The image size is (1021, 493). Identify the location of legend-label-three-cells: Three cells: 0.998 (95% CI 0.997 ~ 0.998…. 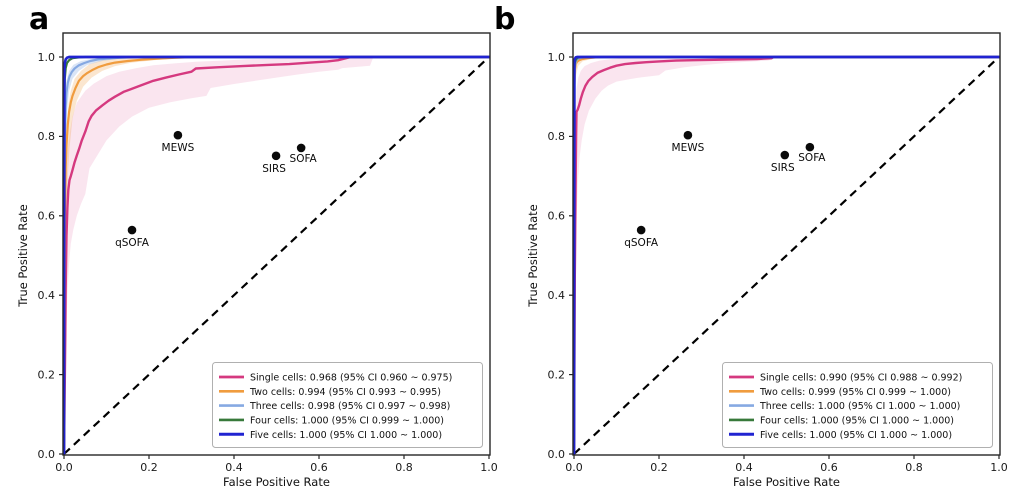
(349, 406).